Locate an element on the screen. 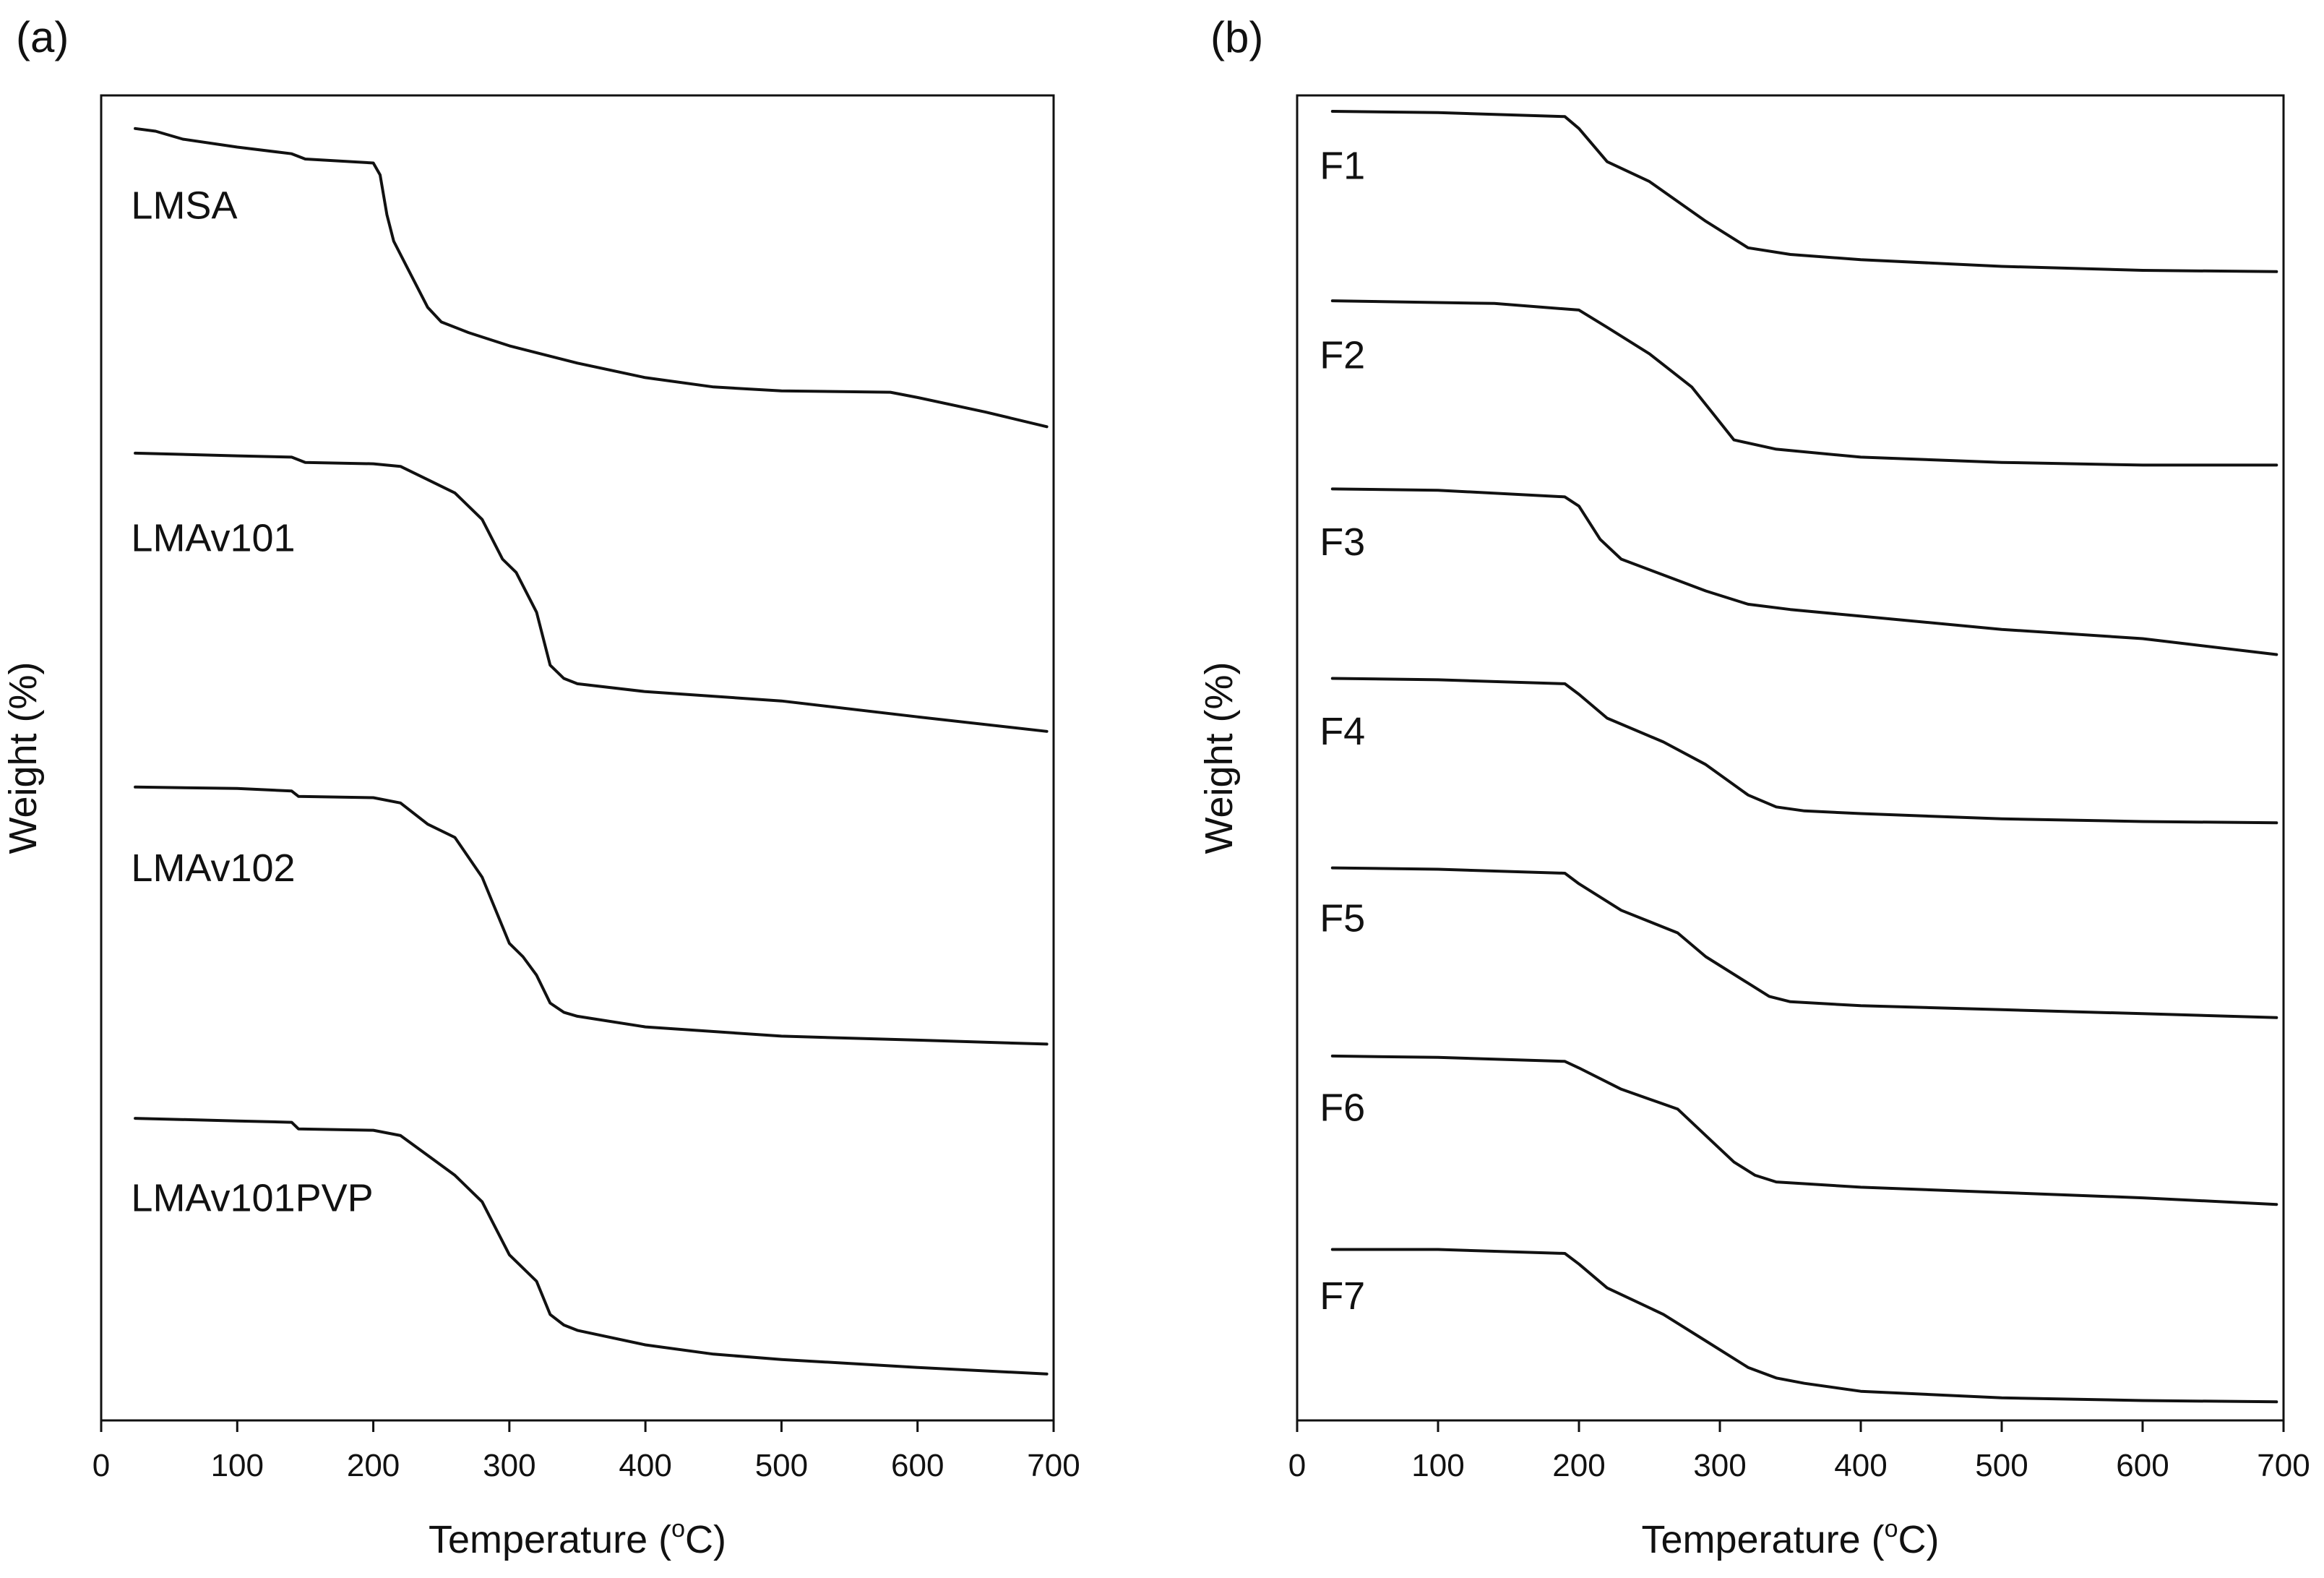 This screenshot has height=1578, width=2324. series-label-f5: F5 is located at coordinates (1342, 918).